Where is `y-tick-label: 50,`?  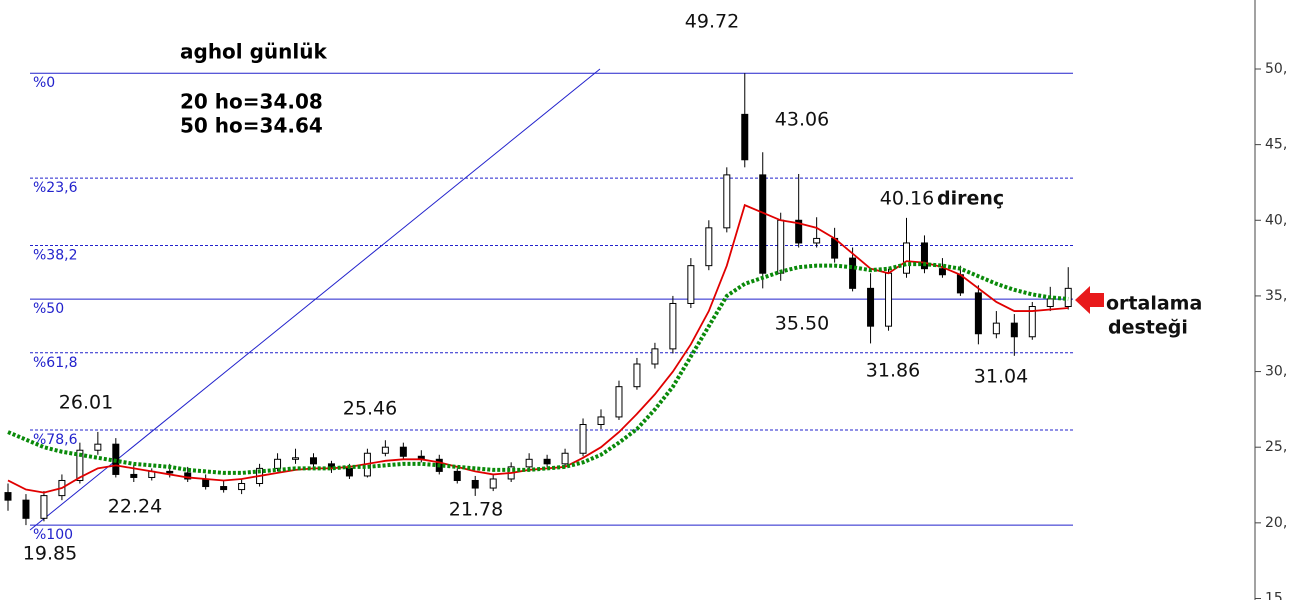
y-tick-label: 50, is located at coordinates (1276, 69).